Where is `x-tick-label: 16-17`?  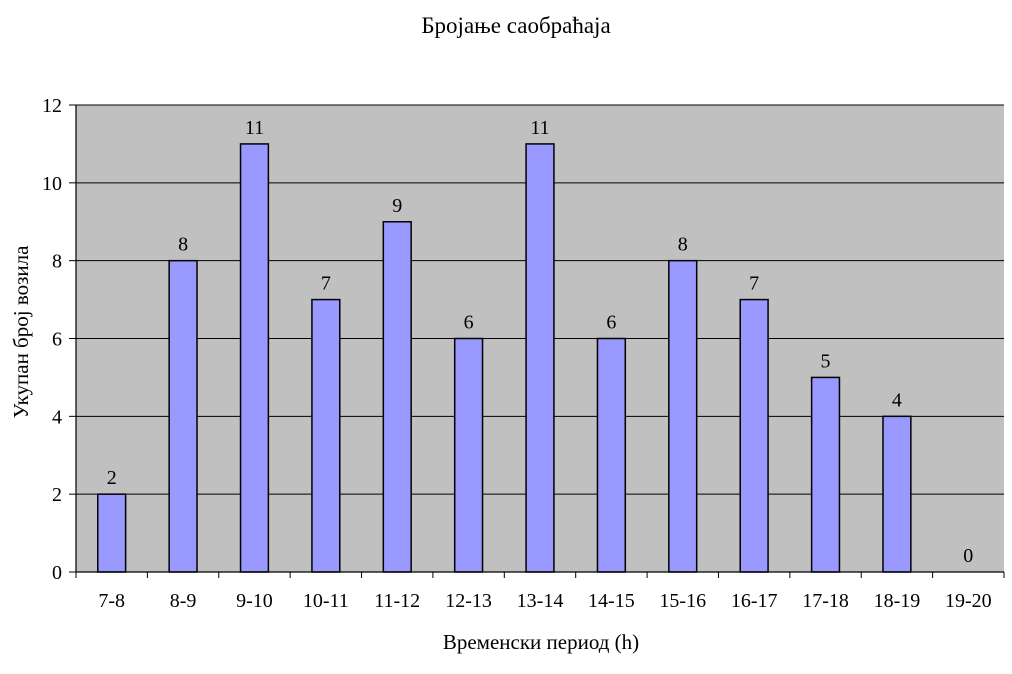 x-tick-label: 16-17 is located at coordinates (754, 601).